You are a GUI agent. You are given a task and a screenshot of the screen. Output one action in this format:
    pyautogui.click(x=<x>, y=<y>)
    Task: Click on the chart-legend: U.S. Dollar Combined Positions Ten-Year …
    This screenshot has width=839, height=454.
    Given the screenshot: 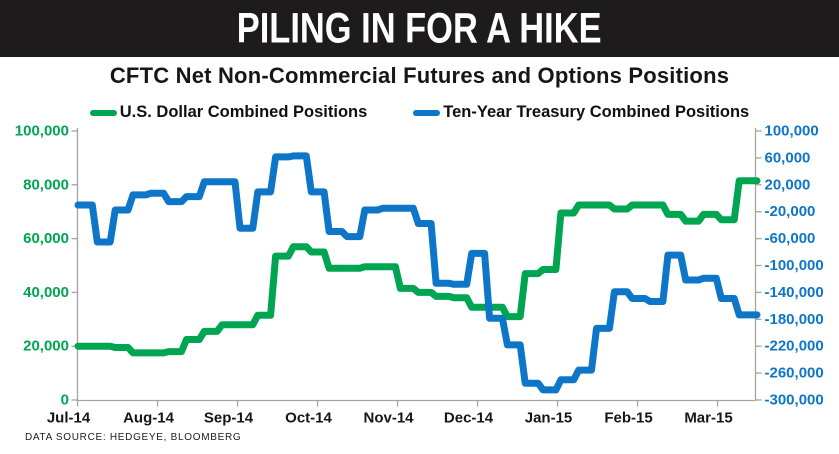 What is the action you would take?
    pyautogui.click(x=419, y=112)
    